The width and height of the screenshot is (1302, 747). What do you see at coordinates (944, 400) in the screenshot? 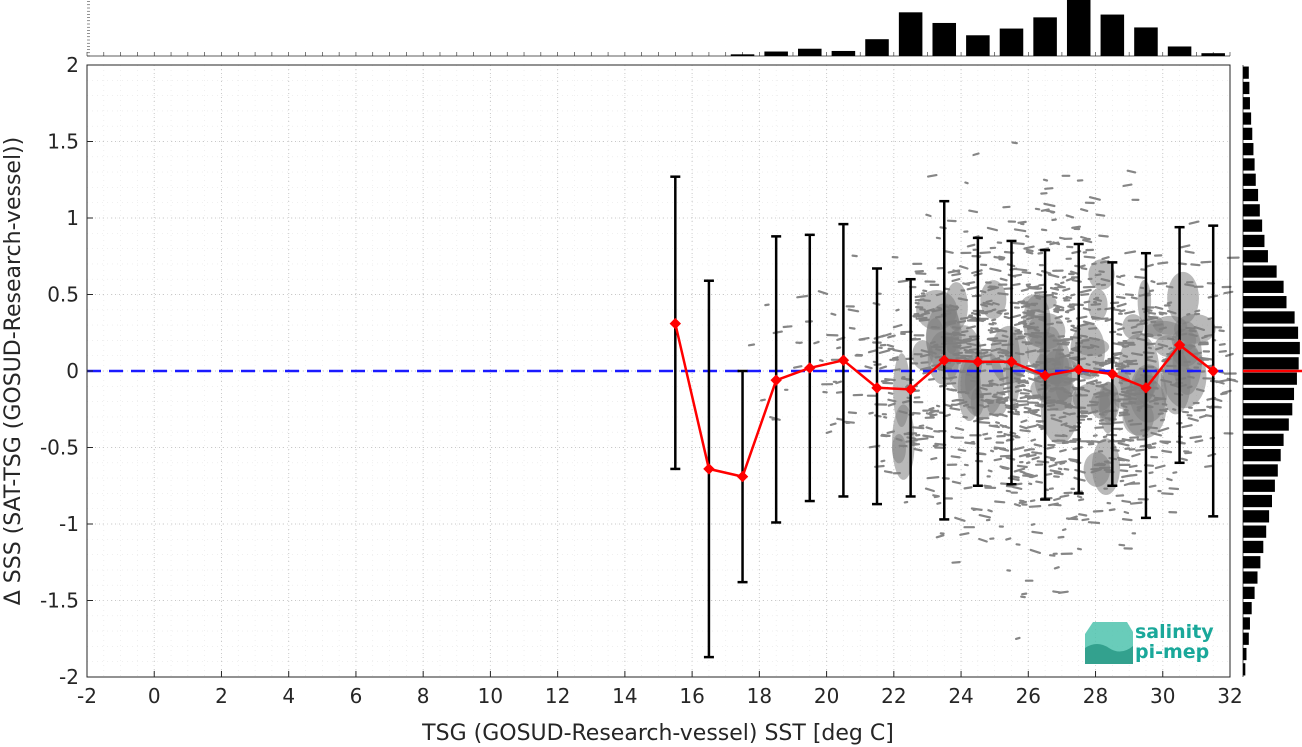
I see `binned-mean-series` at bounding box center [944, 400].